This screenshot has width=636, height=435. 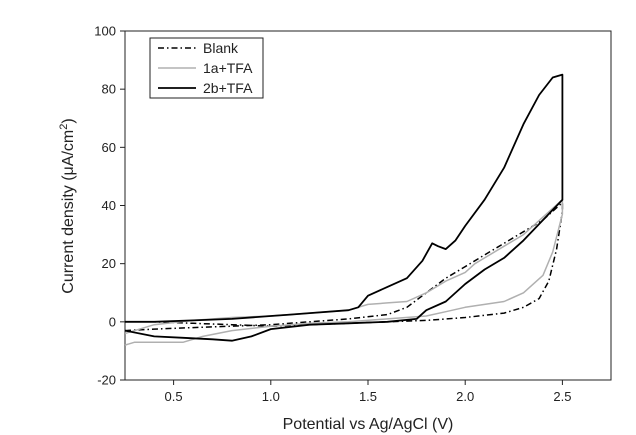 I want to click on y-axis-title-suffix: ), so click(x=68, y=120).